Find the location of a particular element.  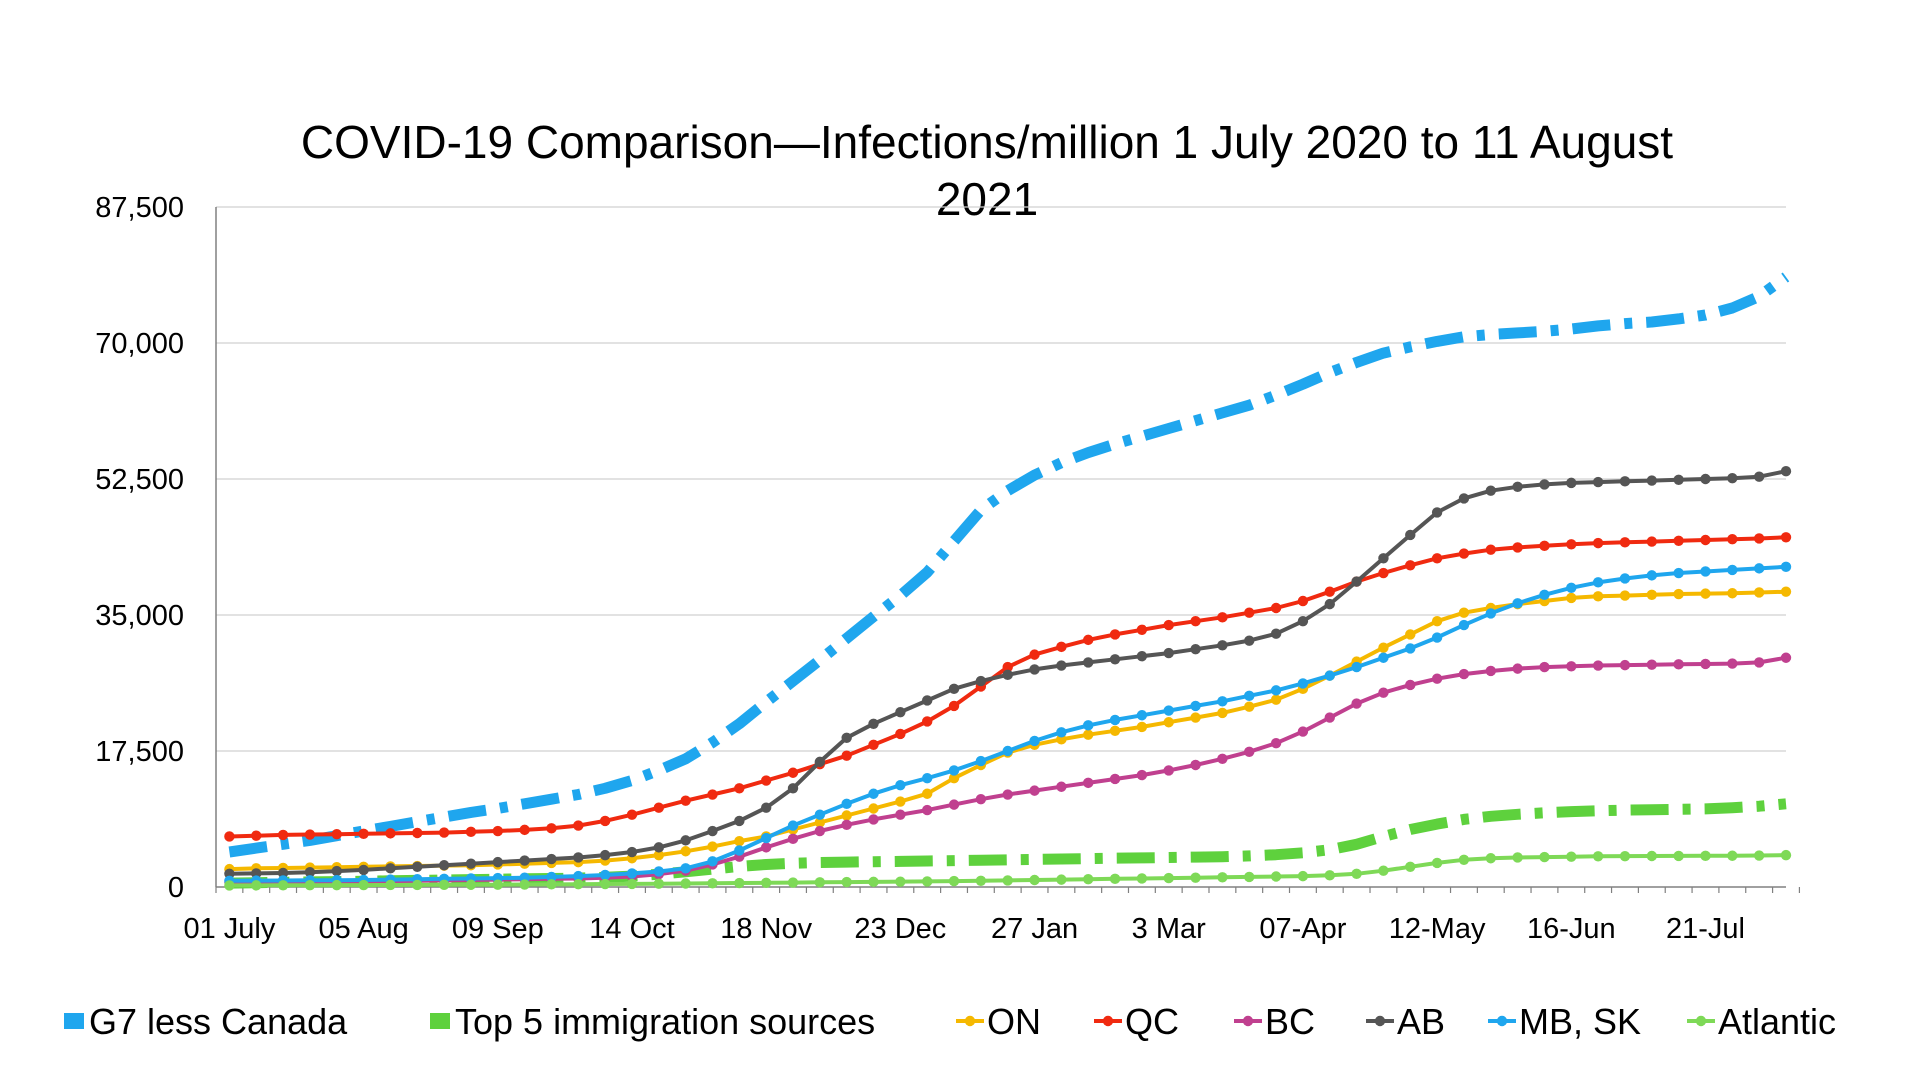

x-tick-label: 01 July is located at coordinates (229, 929).